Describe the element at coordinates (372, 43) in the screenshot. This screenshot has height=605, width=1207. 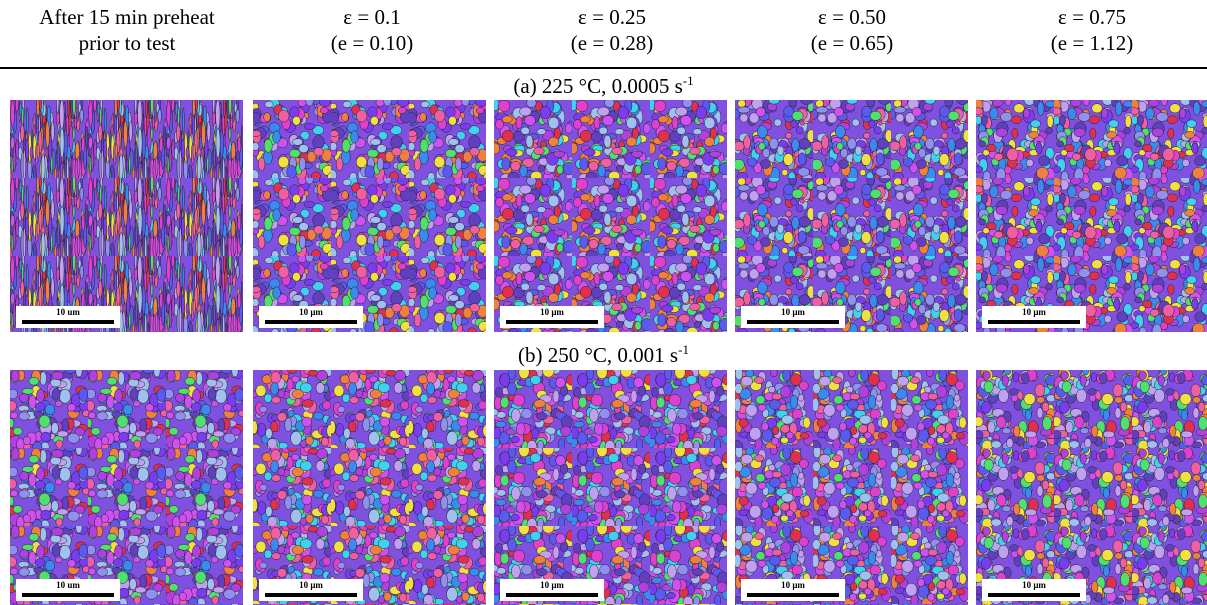
I see `header-line: (e = 0.10)` at that location.